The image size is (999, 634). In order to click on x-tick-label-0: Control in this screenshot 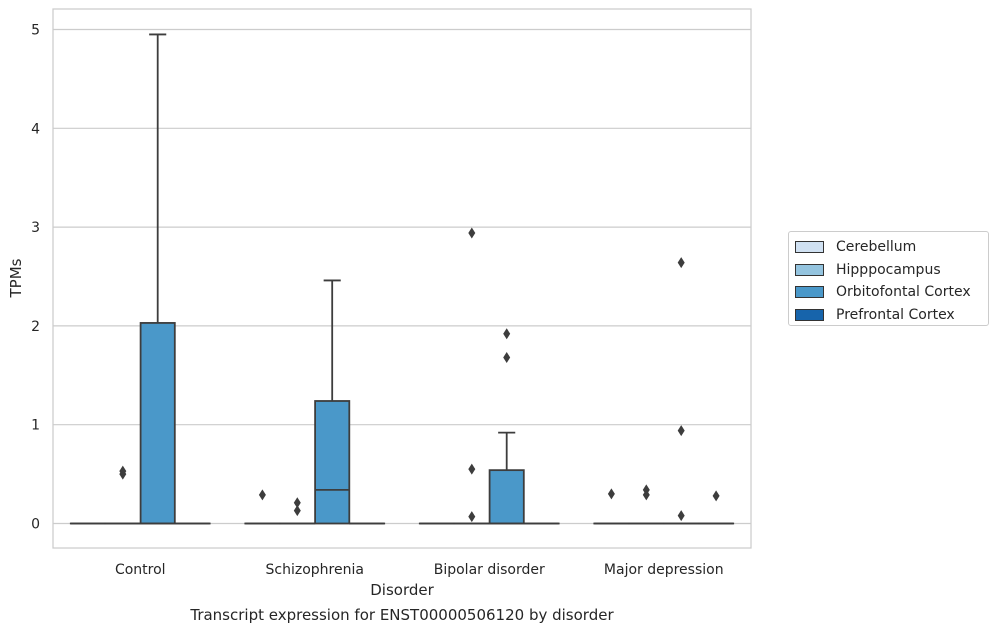, I will do `click(140, 570)`.